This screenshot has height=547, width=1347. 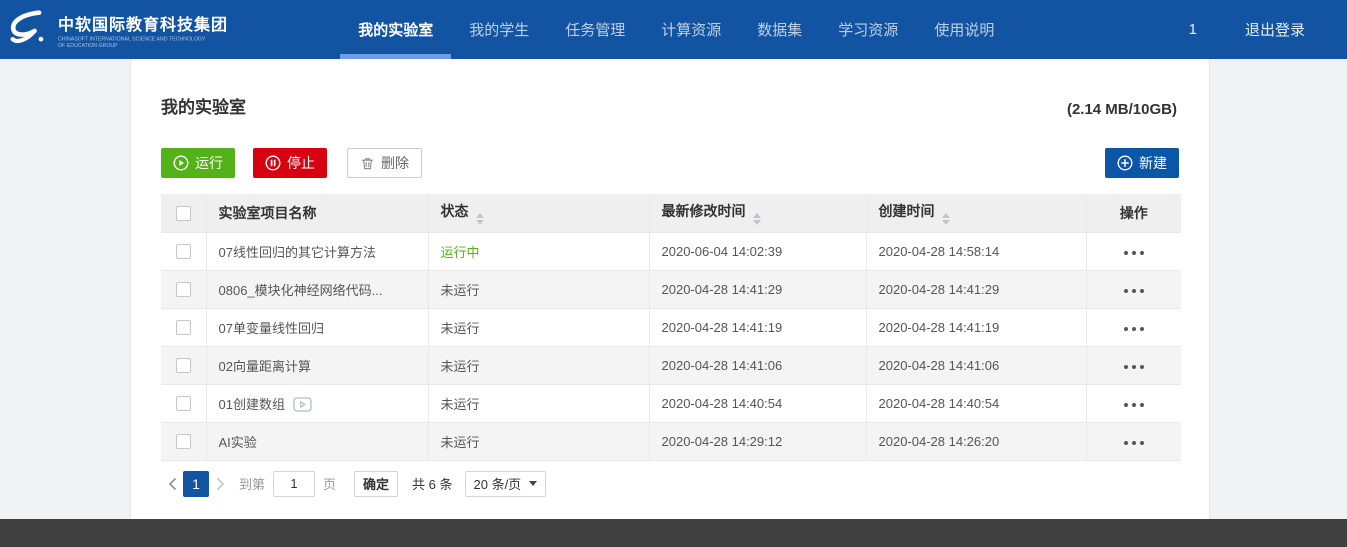 I want to click on column-header-status: 状态, so click(x=539, y=213).